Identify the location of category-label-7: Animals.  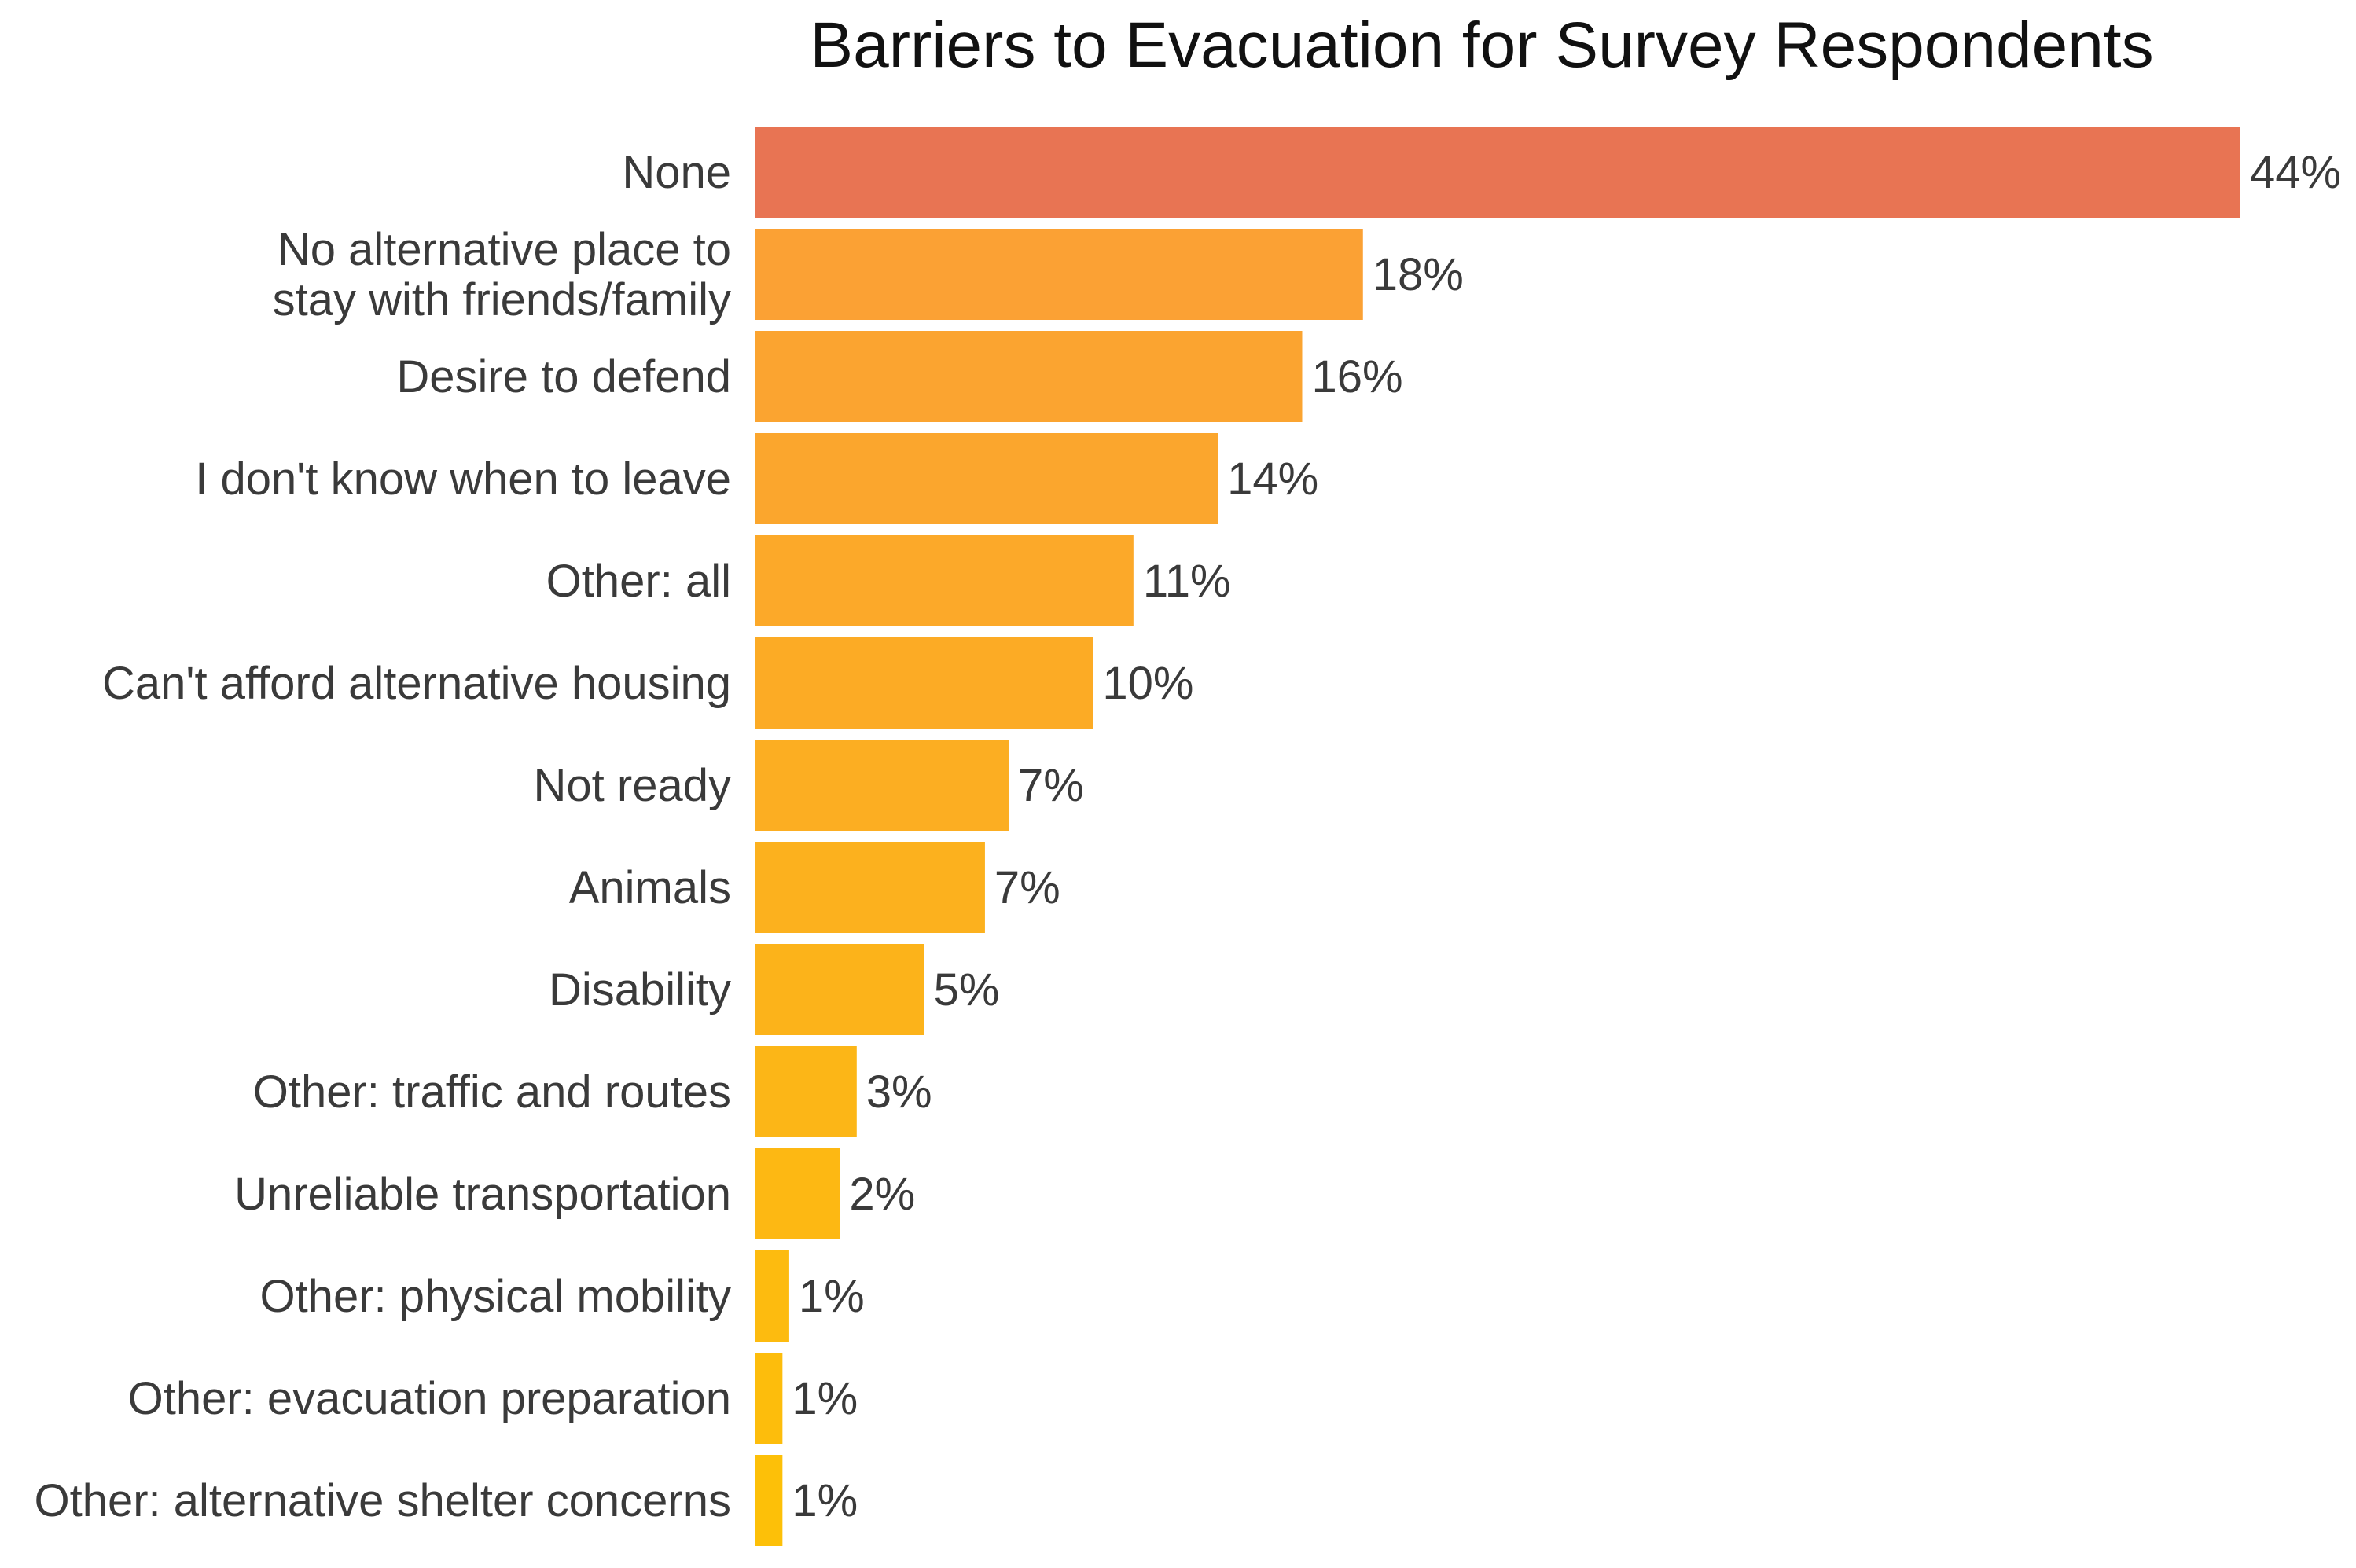
(650, 887).